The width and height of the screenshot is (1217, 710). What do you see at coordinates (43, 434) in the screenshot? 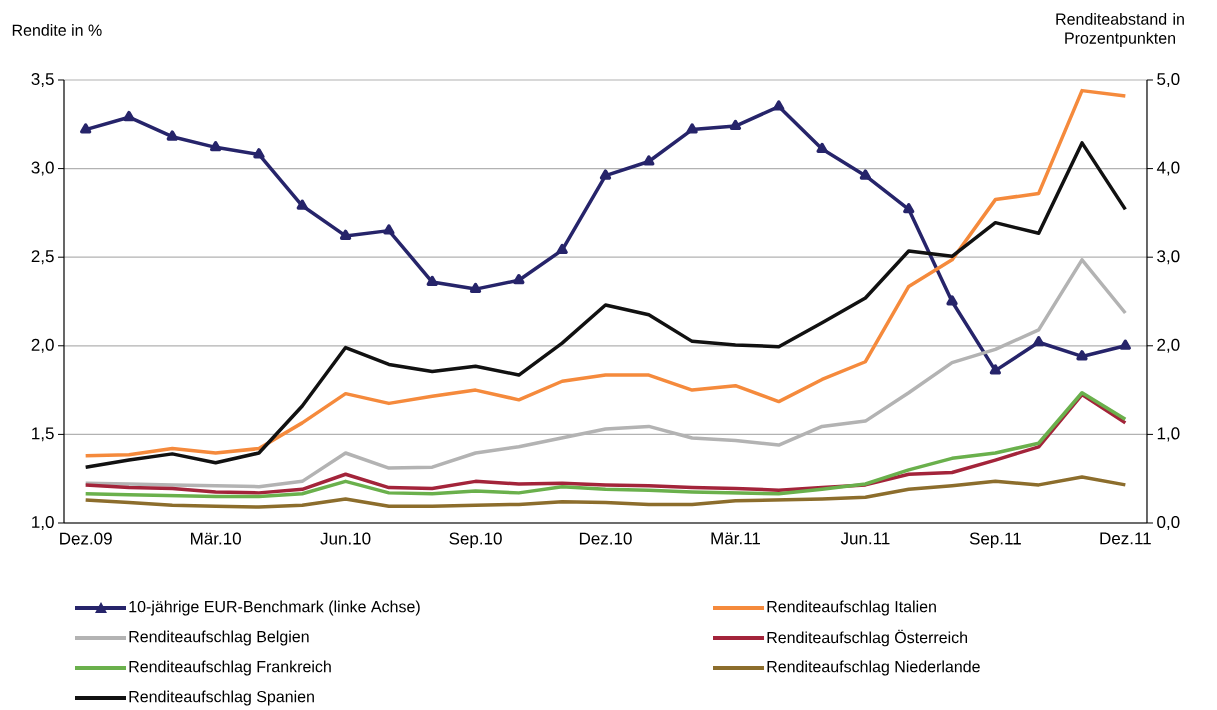
I see `y-tick-label: 1,5` at bounding box center [43, 434].